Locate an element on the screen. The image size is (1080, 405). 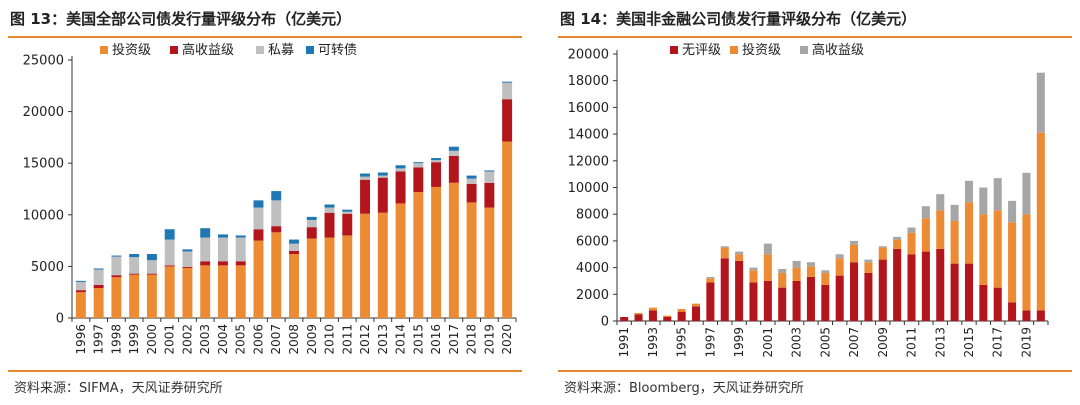
bar-2007-投资级 is located at coordinates (854, 253).